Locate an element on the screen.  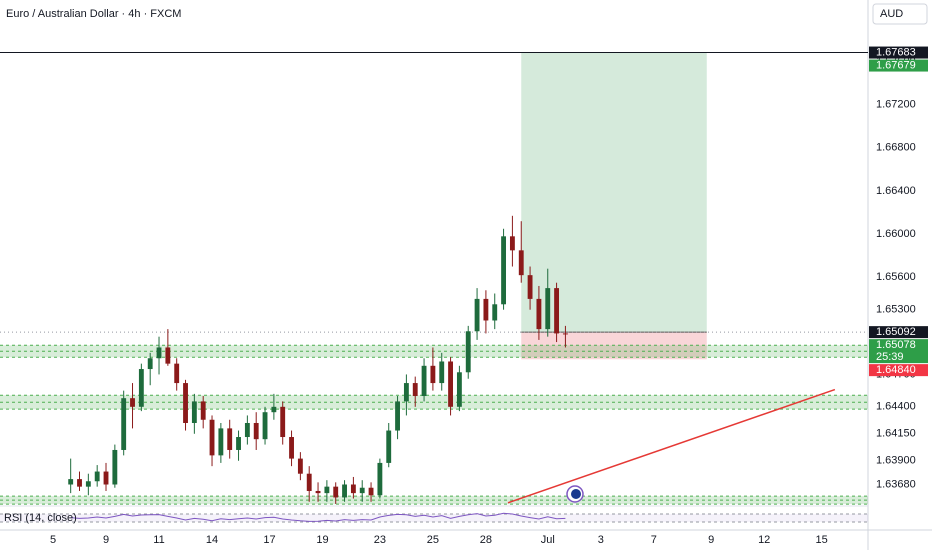
countdown: 25:39 is located at coordinates (890, 357).